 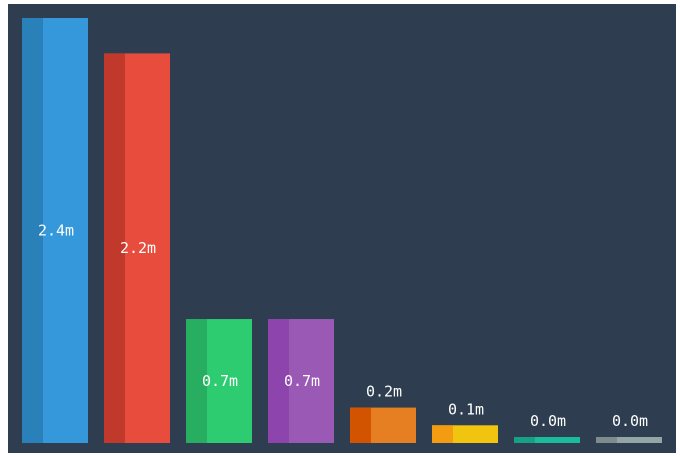 What do you see at coordinates (384, 392) in the screenshot?
I see `bar-5-value-label: 0.2m` at bounding box center [384, 392].